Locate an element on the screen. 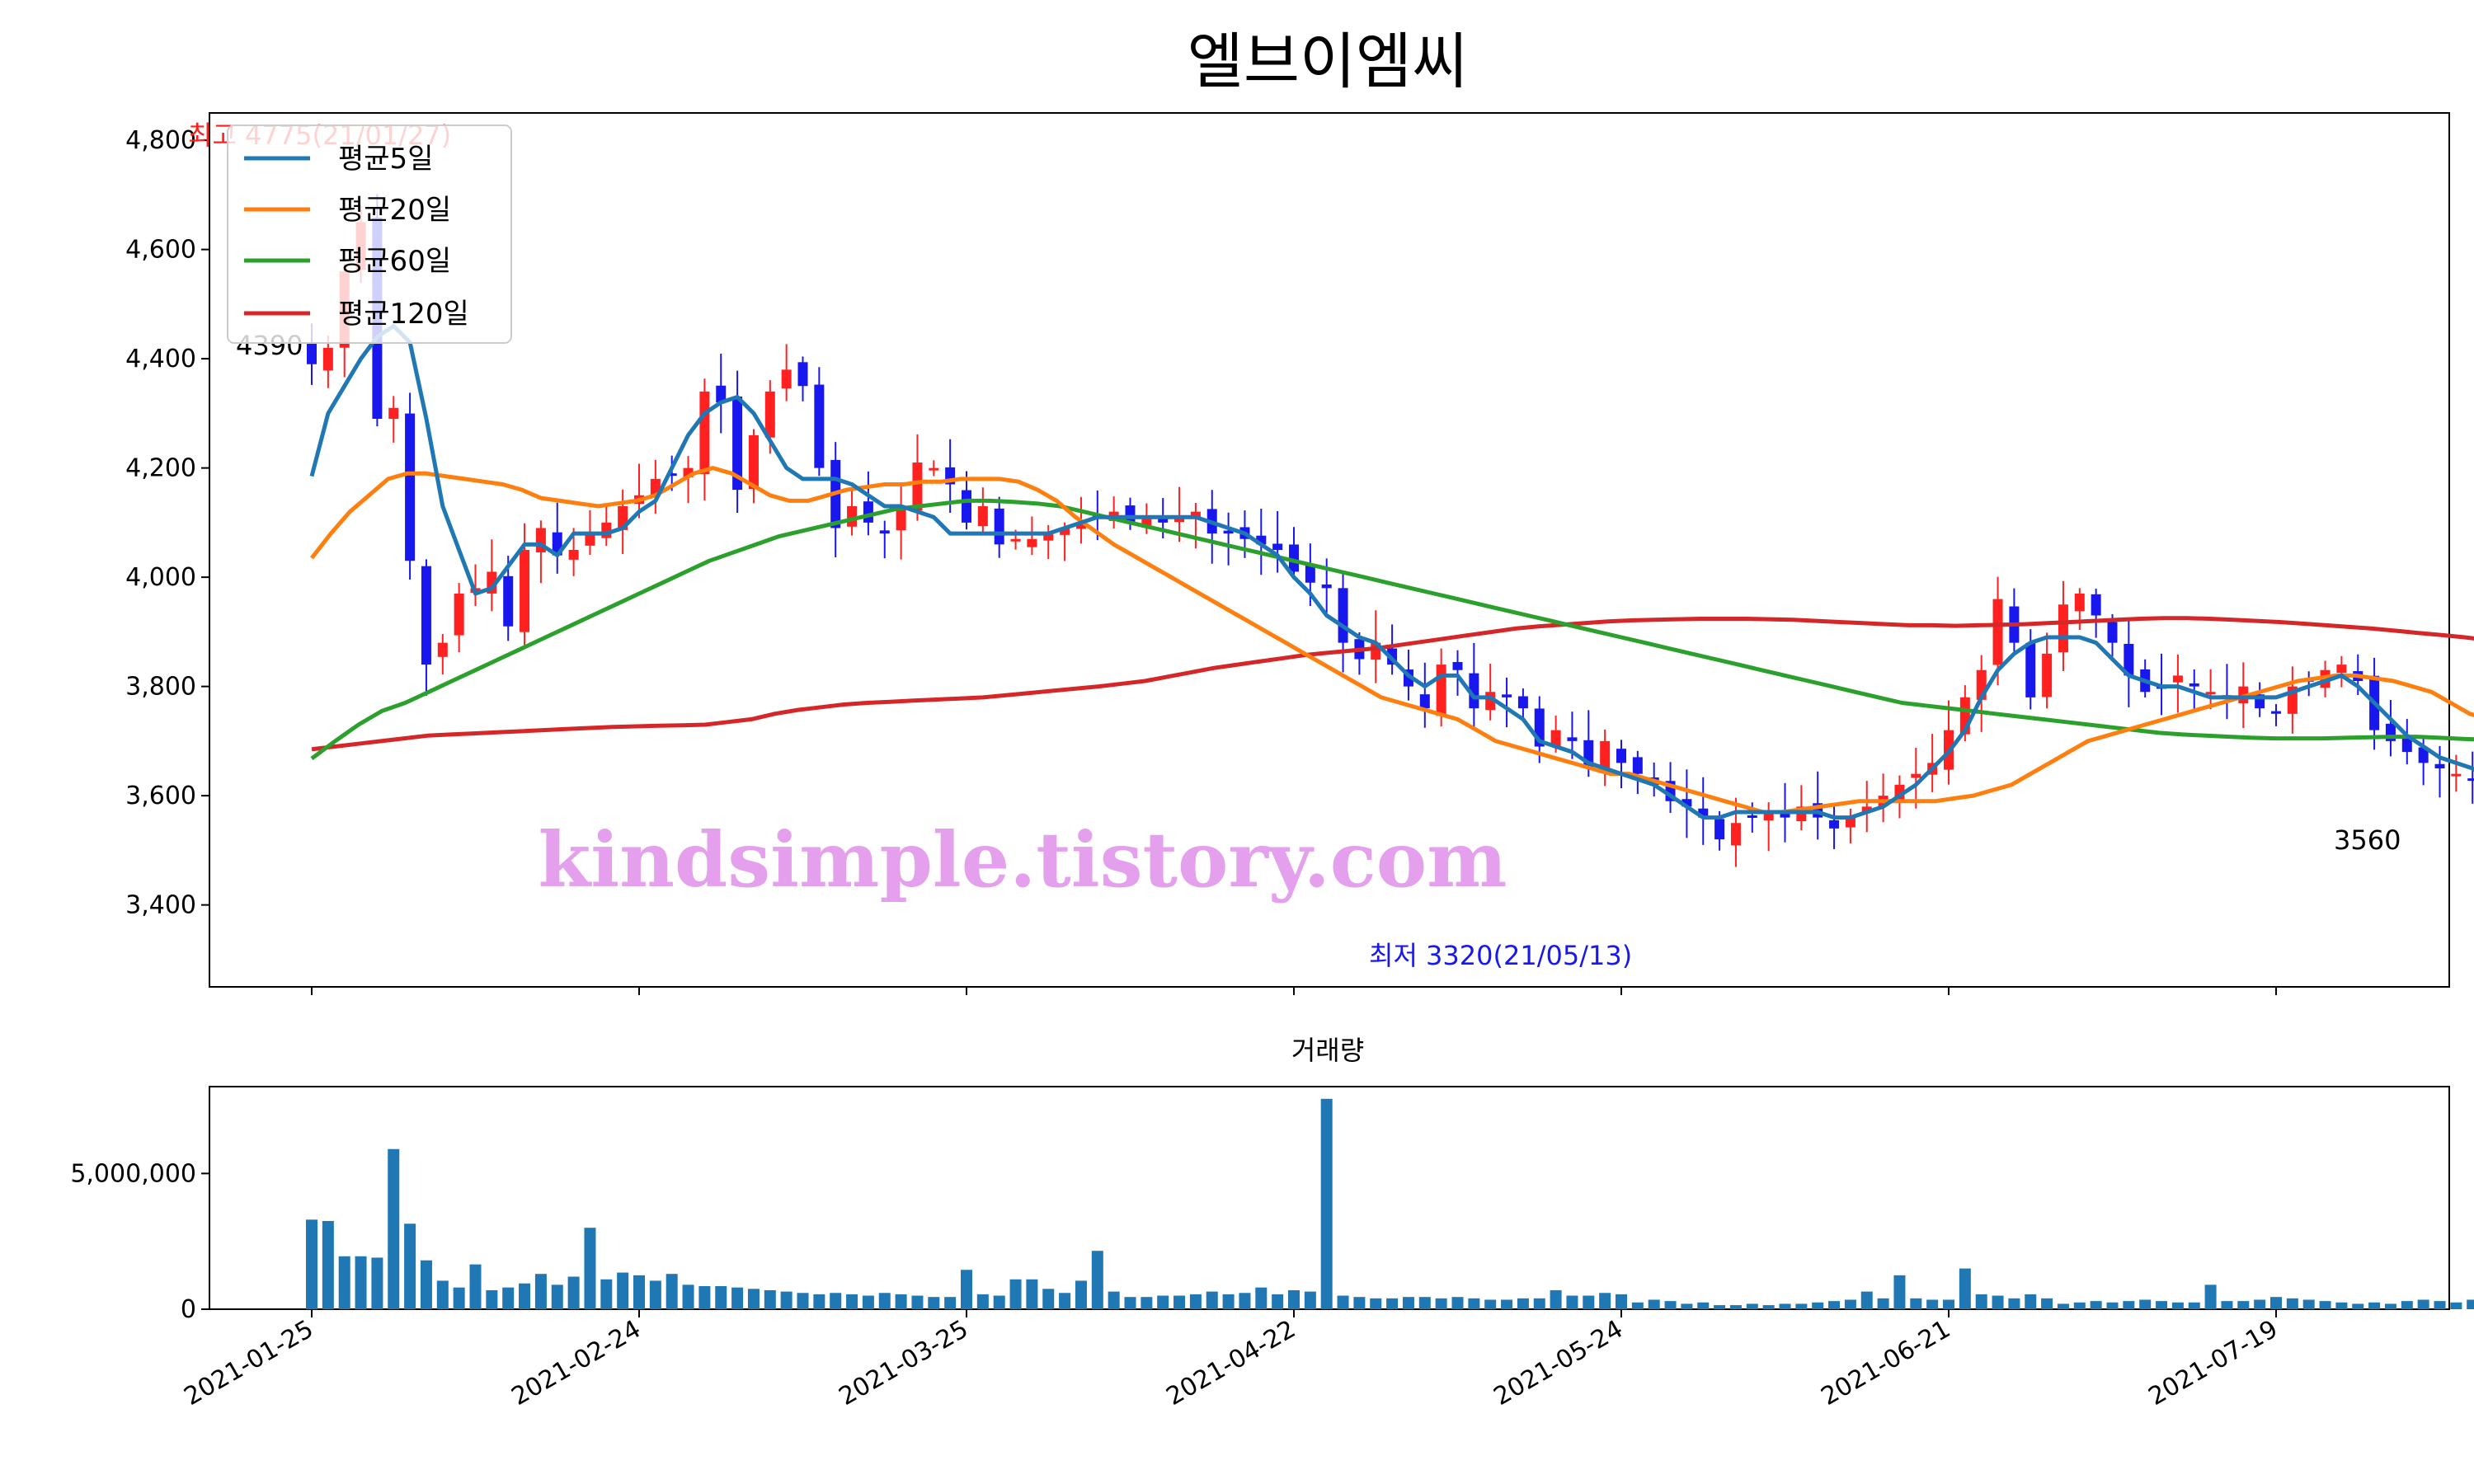 Image resolution: width=2474 pixels, height=1484 pixels. legend-label-ma5: 평균5일 is located at coordinates (385, 159).